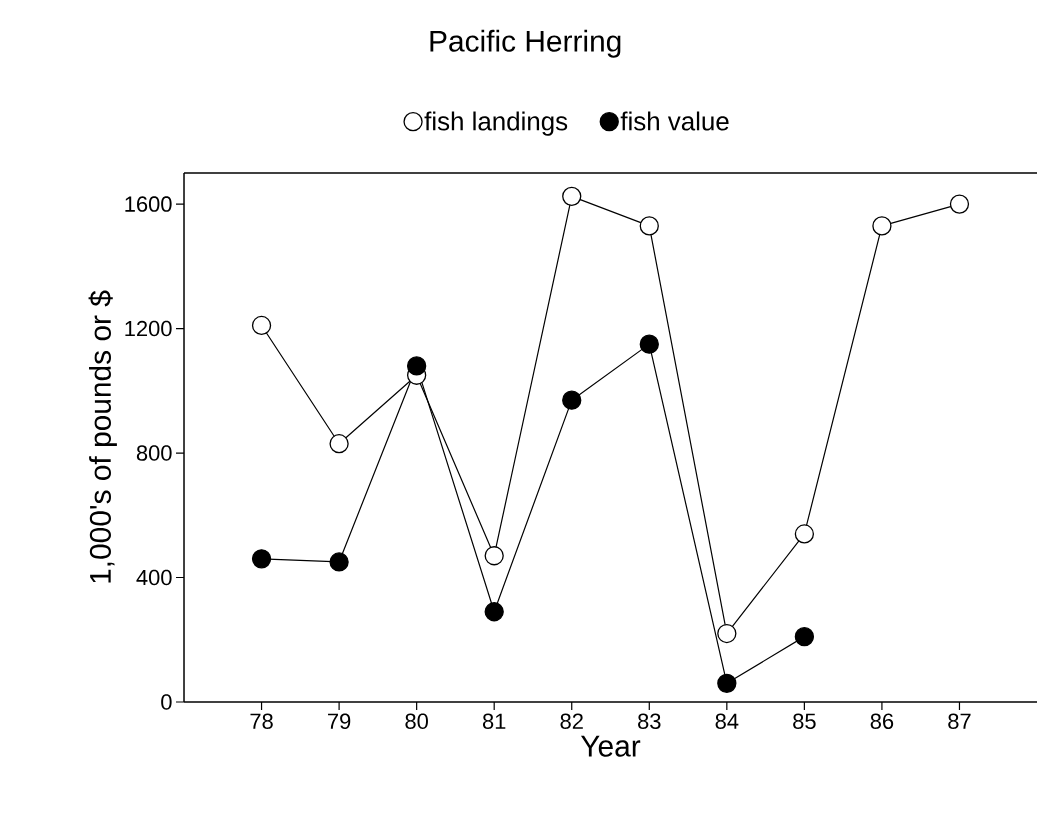 The height and width of the screenshot is (817, 1037). I want to click on y-tick-label: 0, so click(166, 702).